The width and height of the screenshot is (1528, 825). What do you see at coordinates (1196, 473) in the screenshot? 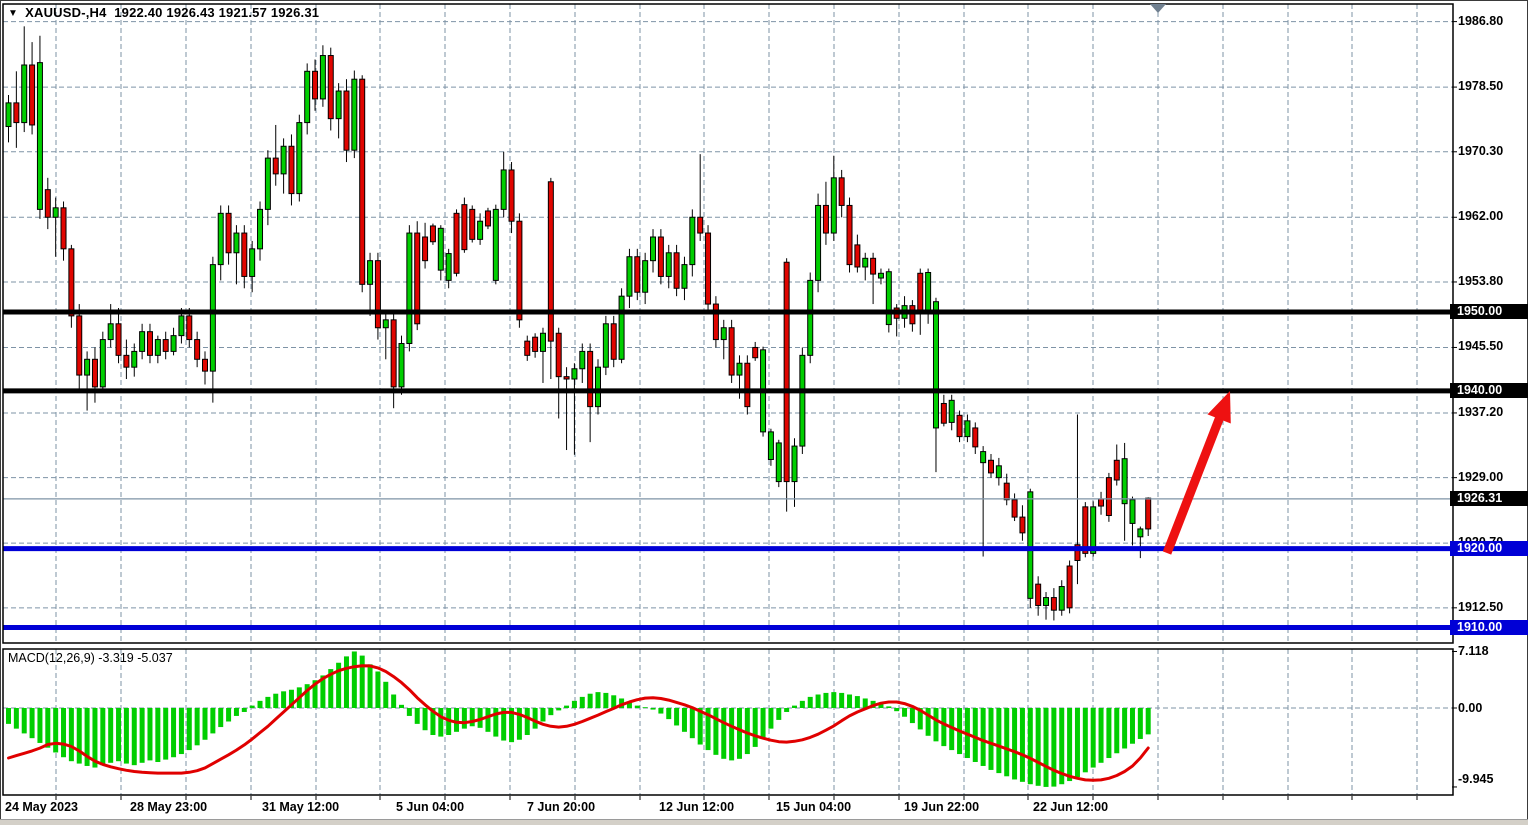
I see `trend-arrow` at bounding box center [1196, 473].